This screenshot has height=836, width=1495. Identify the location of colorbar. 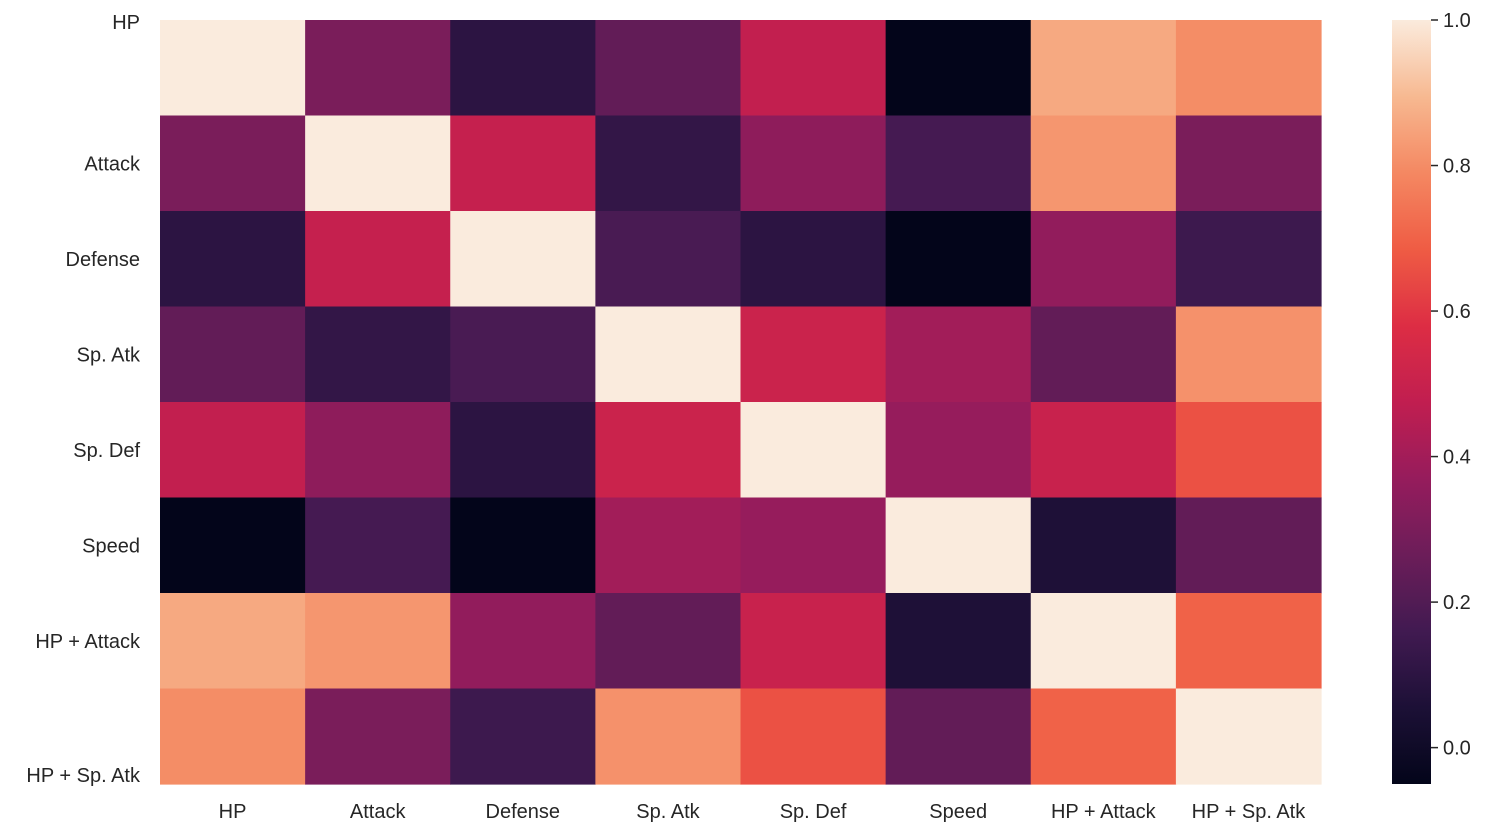
(1411, 402).